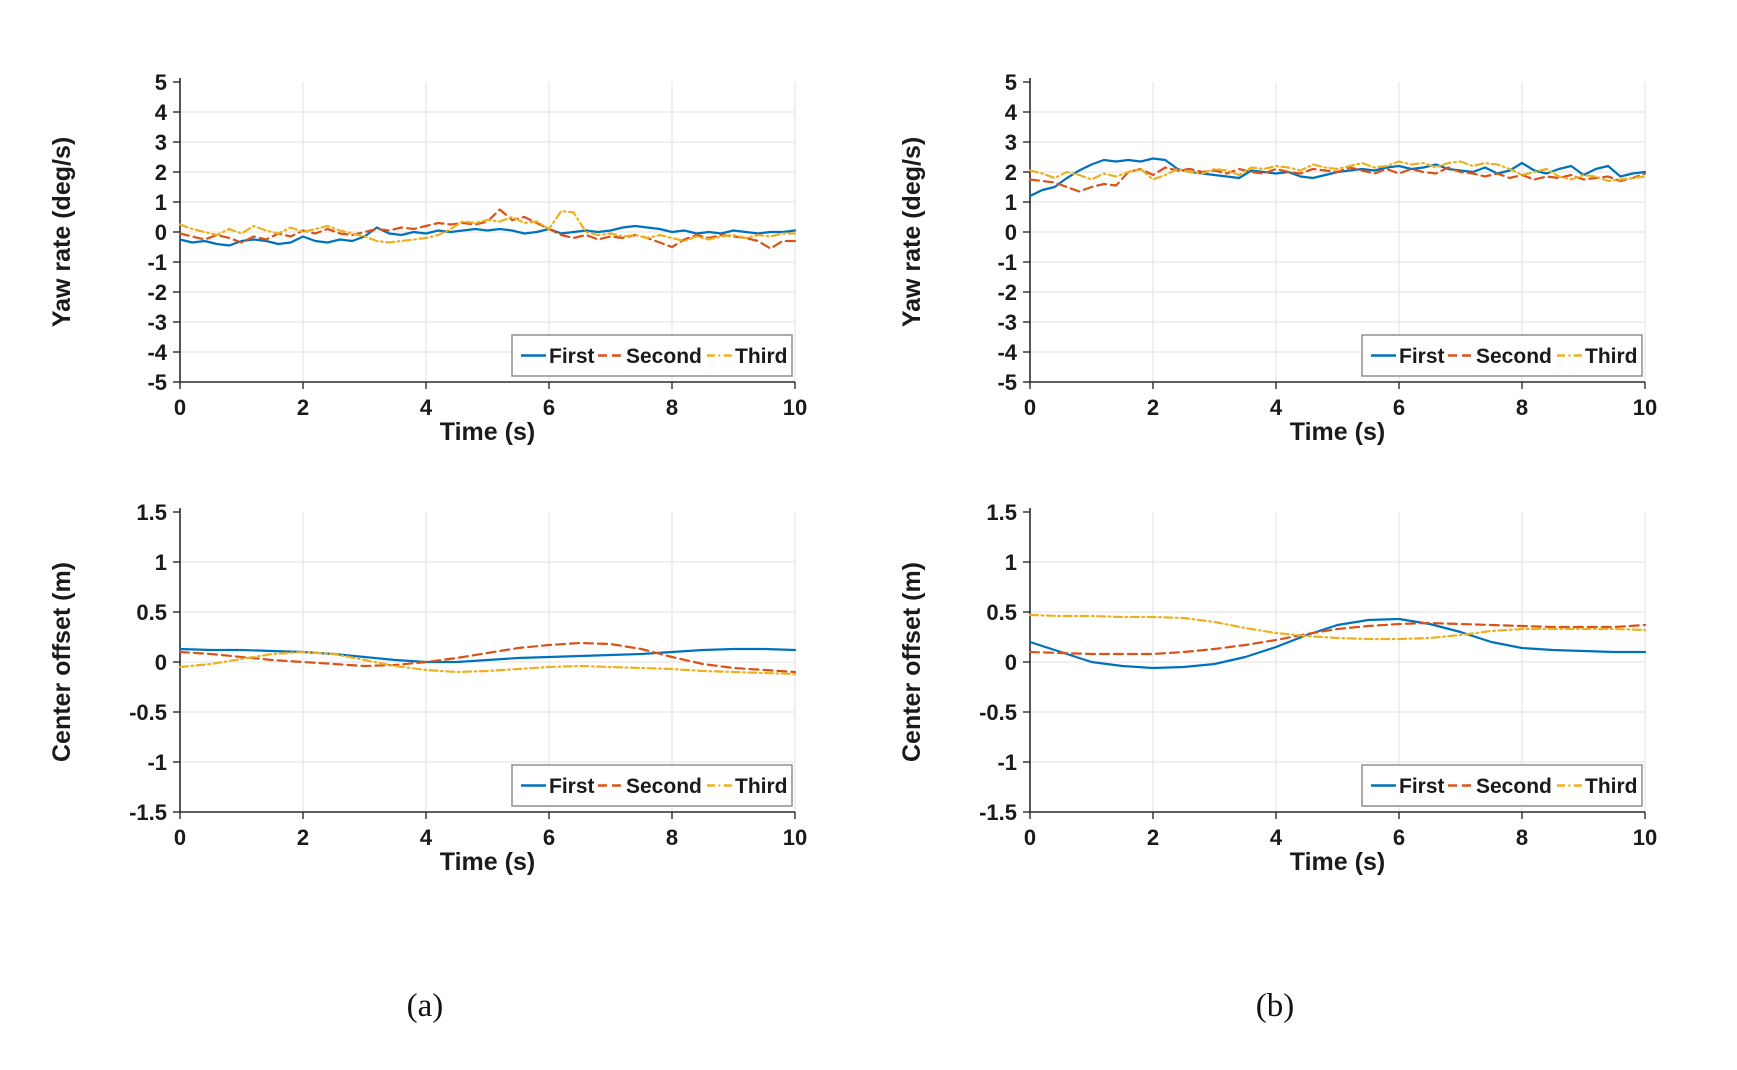 The image size is (1737, 1070). I want to click on panel-caption-b: (b), so click(1275, 1006).